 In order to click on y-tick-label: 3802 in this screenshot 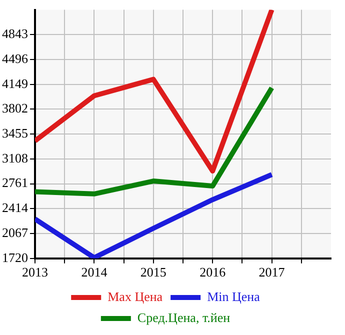, I will do `click(15, 108)`.